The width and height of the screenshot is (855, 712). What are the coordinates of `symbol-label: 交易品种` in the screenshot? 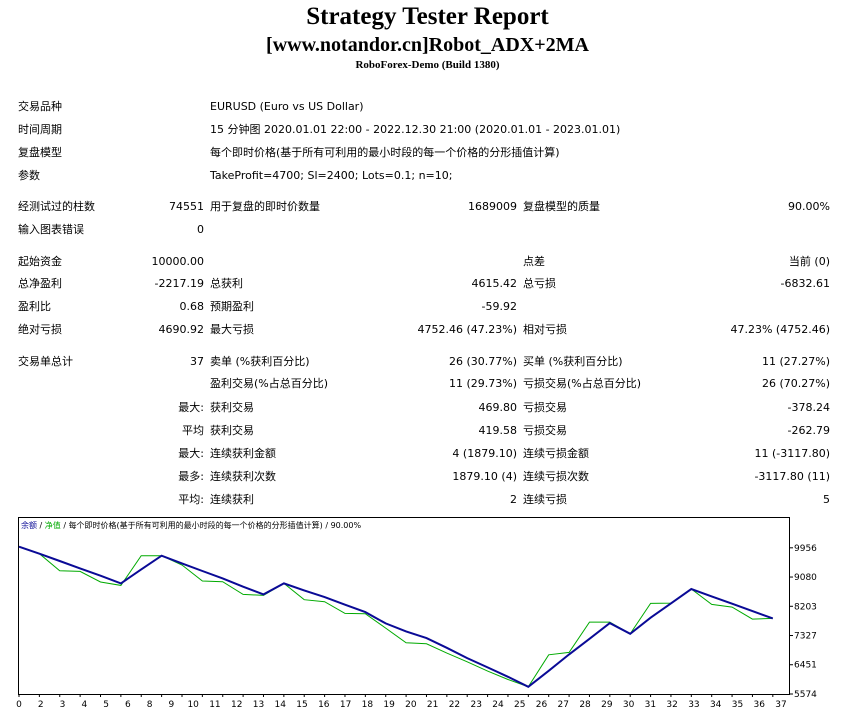 It's located at (40, 106).